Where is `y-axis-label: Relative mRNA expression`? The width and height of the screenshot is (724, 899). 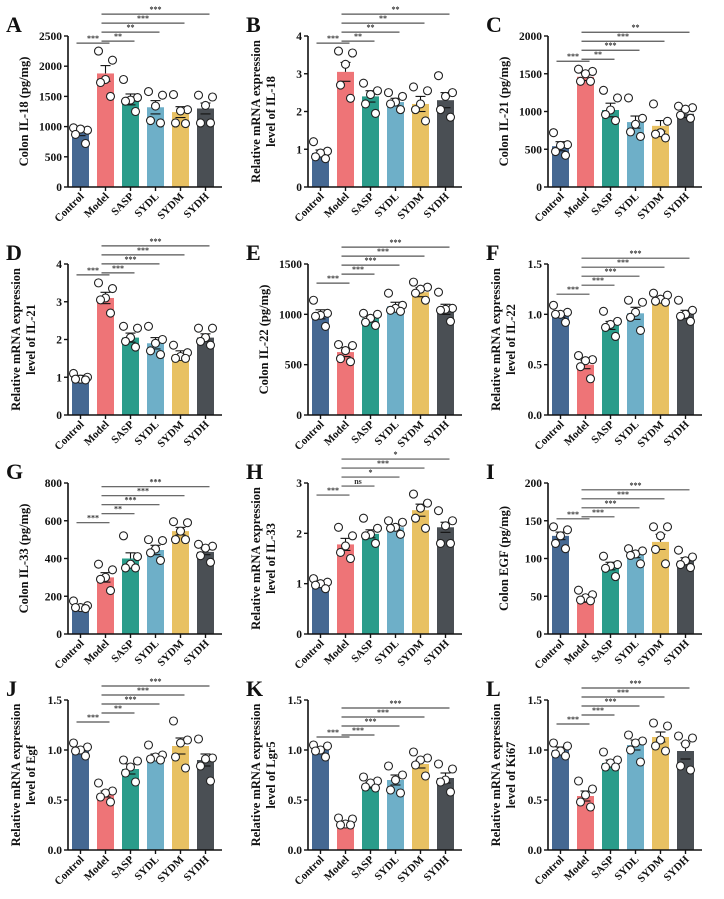 y-axis-label: Relative mRNA expression is located at coordinates (16, 775).